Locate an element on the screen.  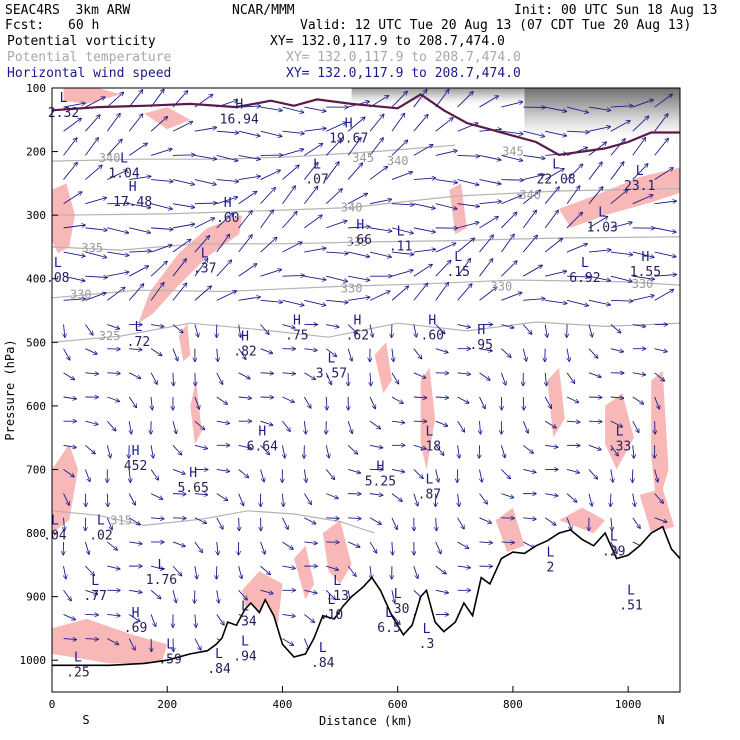
extremum-marker: L.07 is located at coordinates (316, 173).